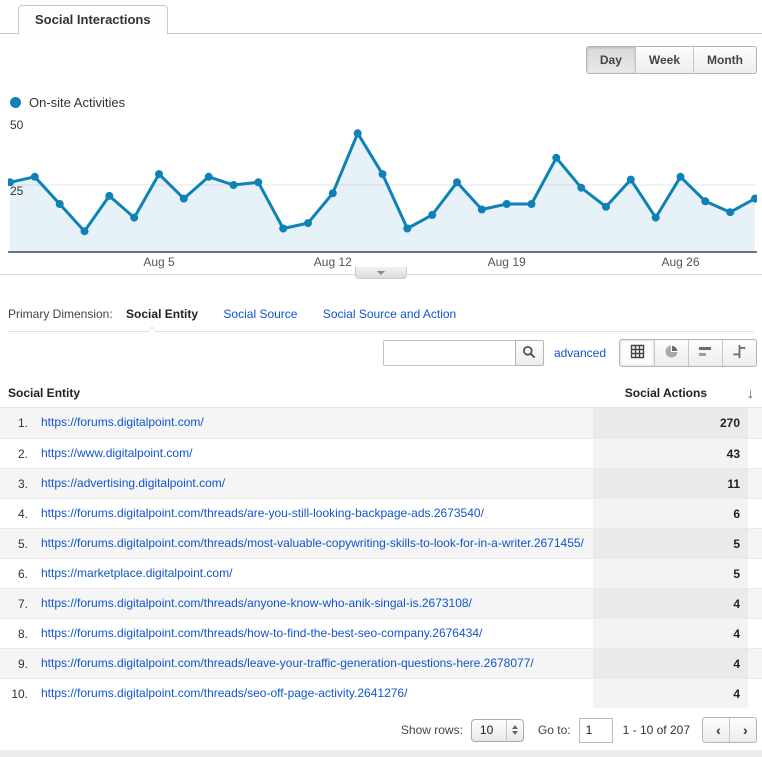  I want to click on entity-link: https://www.digitalpoint.com/, so click(117, 452).